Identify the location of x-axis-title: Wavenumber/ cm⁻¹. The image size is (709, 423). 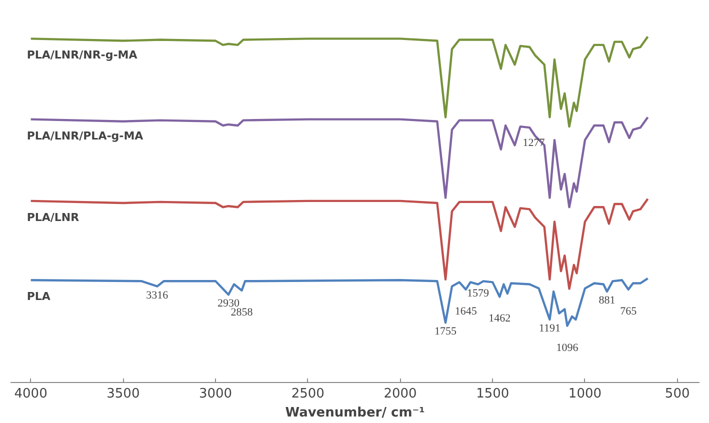
(355, 413).